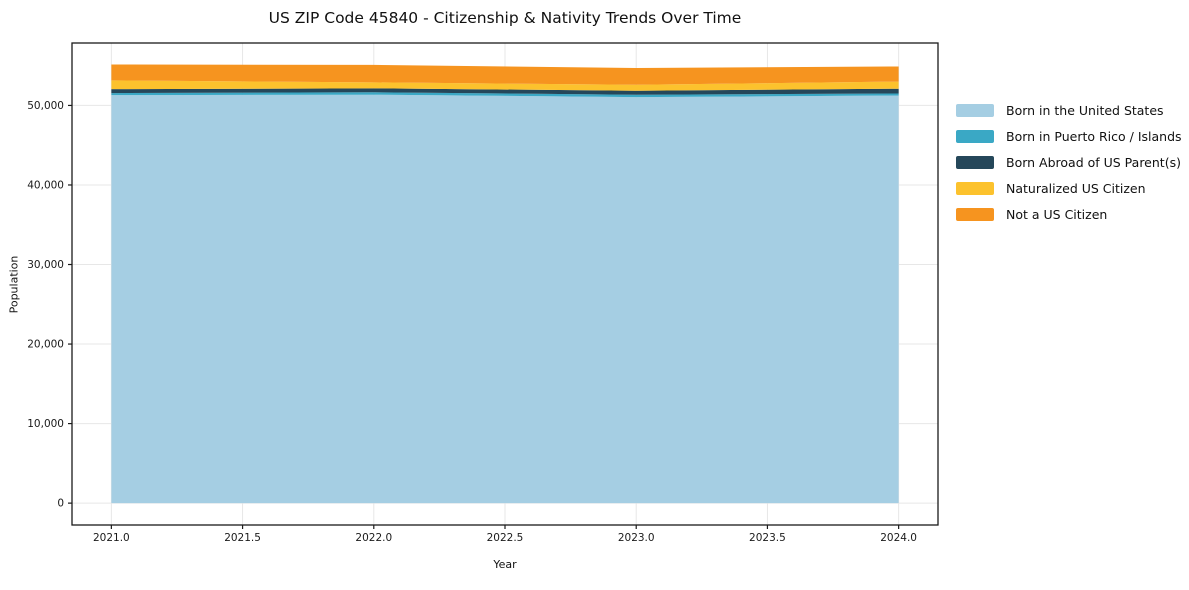 The width and height of the screenshot is (1189, 590). What do you see at coordinates (1085, 110) in the screenshot?
I see `legend-label: Born in the United States` at bounding box center [1085, 110].